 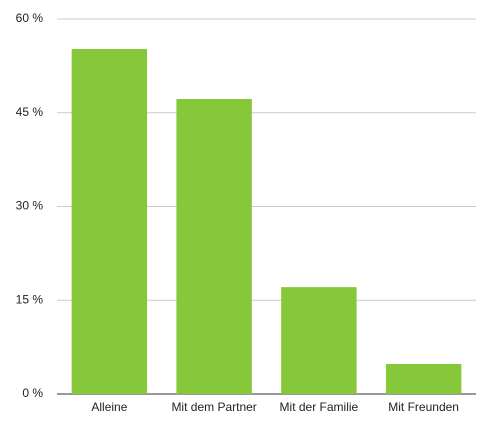 What do you see at coordinates (30, 299) in the screenshot?
I see `y-tick-label: 15 %` at bounding box center [30, 299].